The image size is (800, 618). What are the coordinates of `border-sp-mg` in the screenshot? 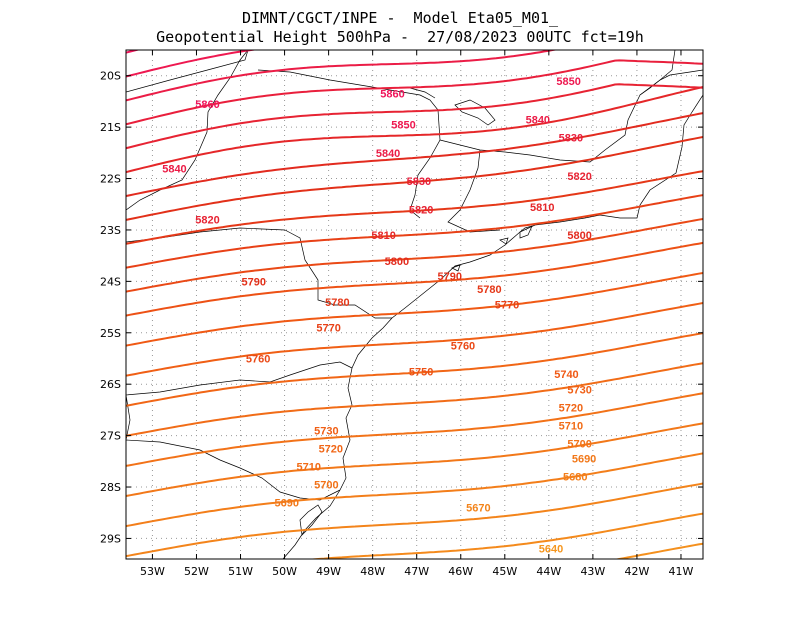 It's located at (349, 144).